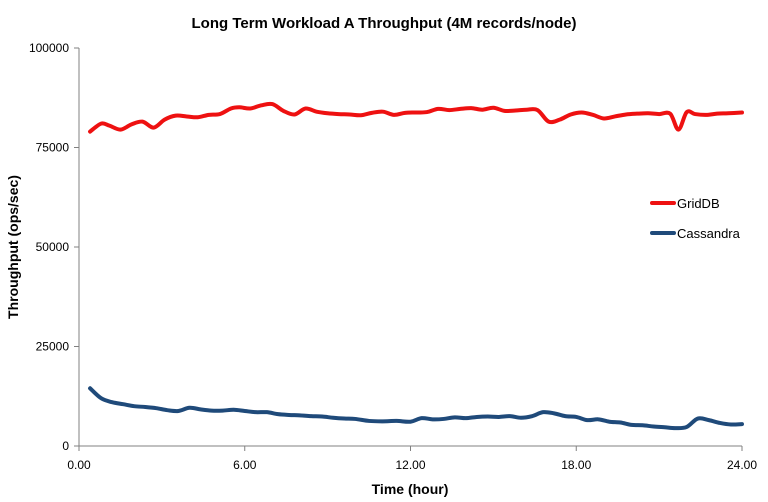  Describe the element at coordinates (53, 347) in the screenshot. I see `y-tick-label: 25000` at that location.